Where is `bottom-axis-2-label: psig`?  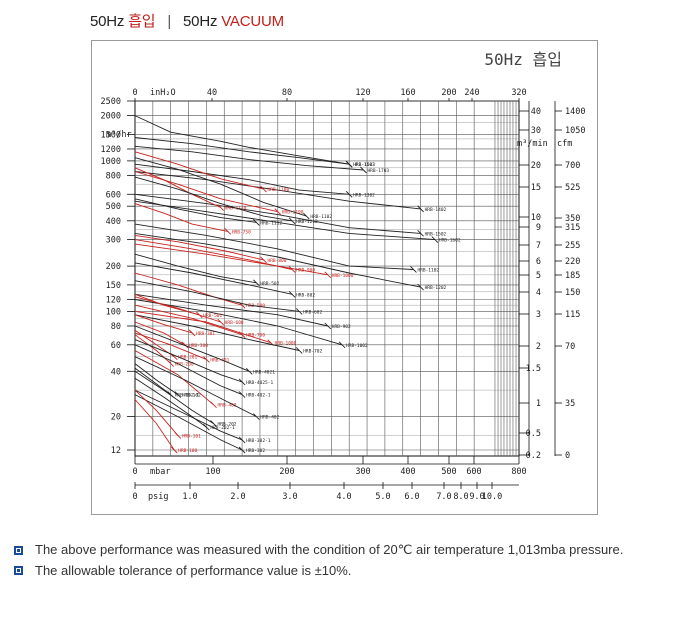 bottom-axis-2-label: psig is located at coordinates (158, 497).